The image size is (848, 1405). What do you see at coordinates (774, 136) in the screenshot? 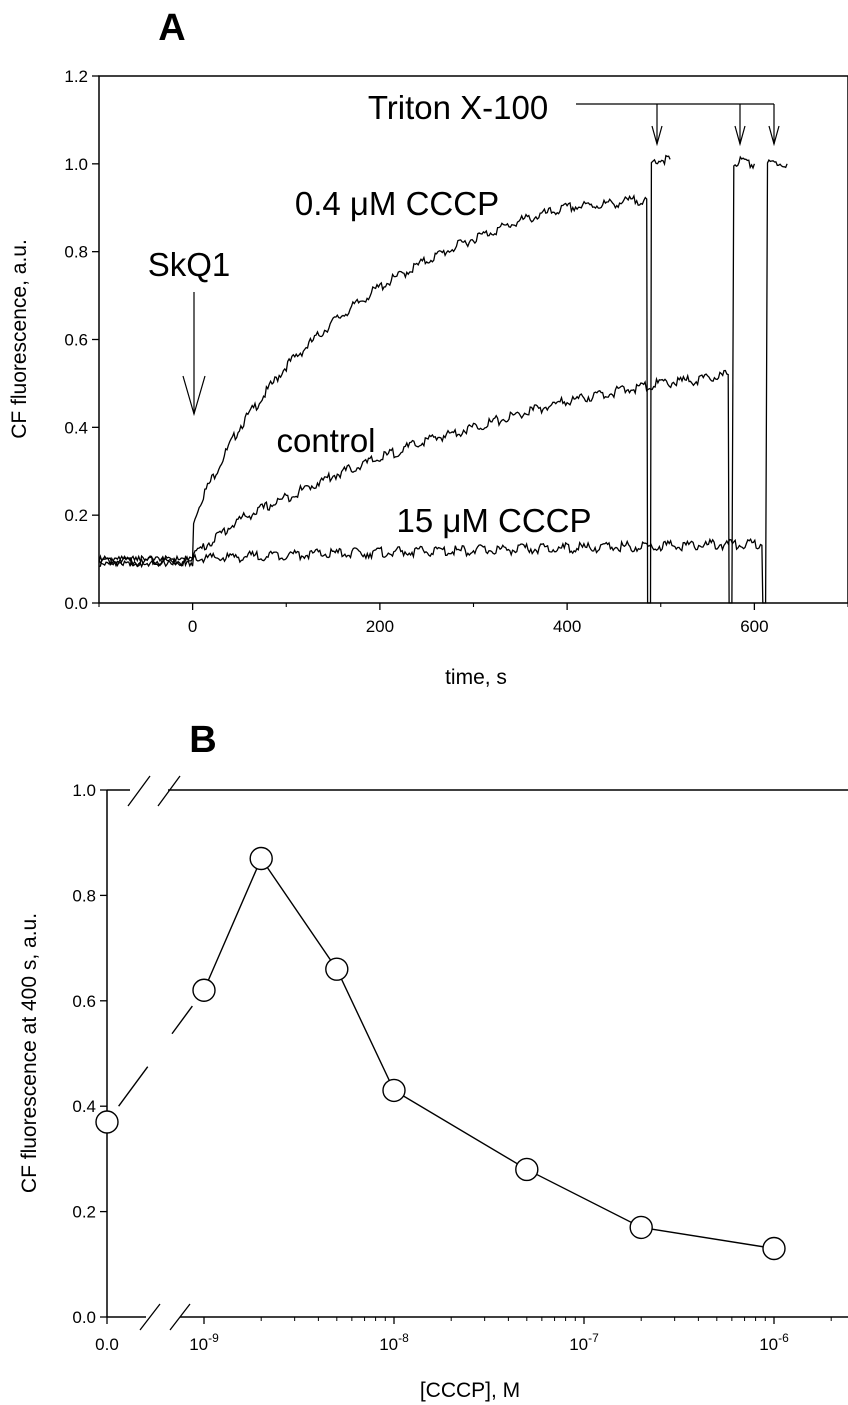
I see `triton-arrow-3-head` at bounding box center [774, 136].